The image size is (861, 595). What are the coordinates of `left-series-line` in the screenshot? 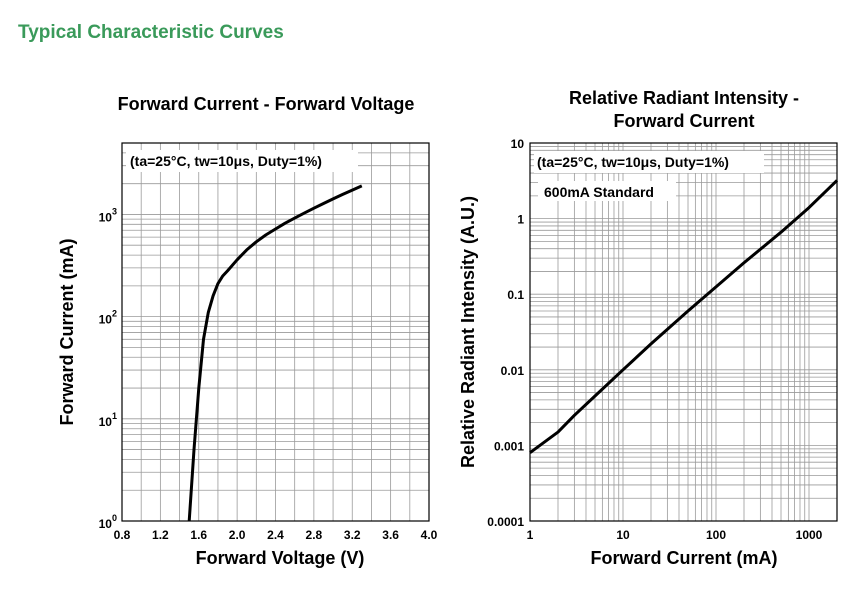 It's located at (275, 353).